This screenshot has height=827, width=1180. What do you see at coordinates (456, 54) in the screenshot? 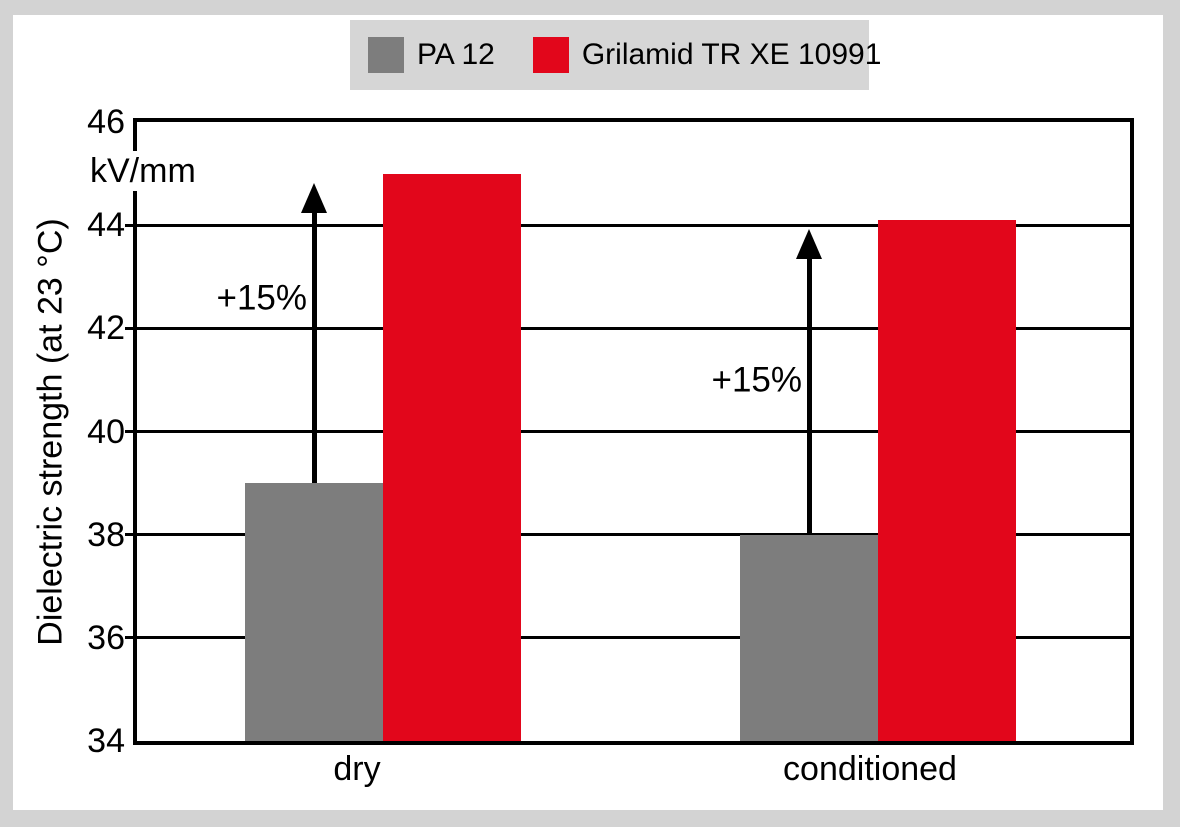
I see `legend-label-pa12: PA 12` at bounding box center [456, 54].